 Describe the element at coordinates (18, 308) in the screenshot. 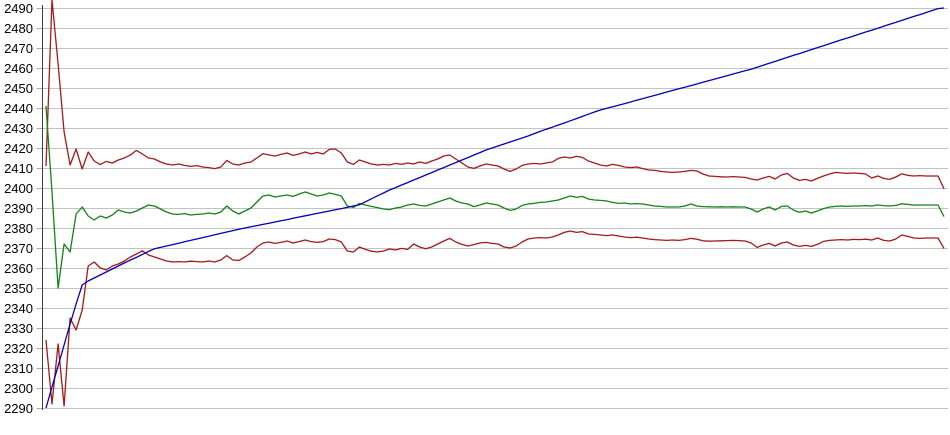

I see `y-axis-label: 2340` at that location.